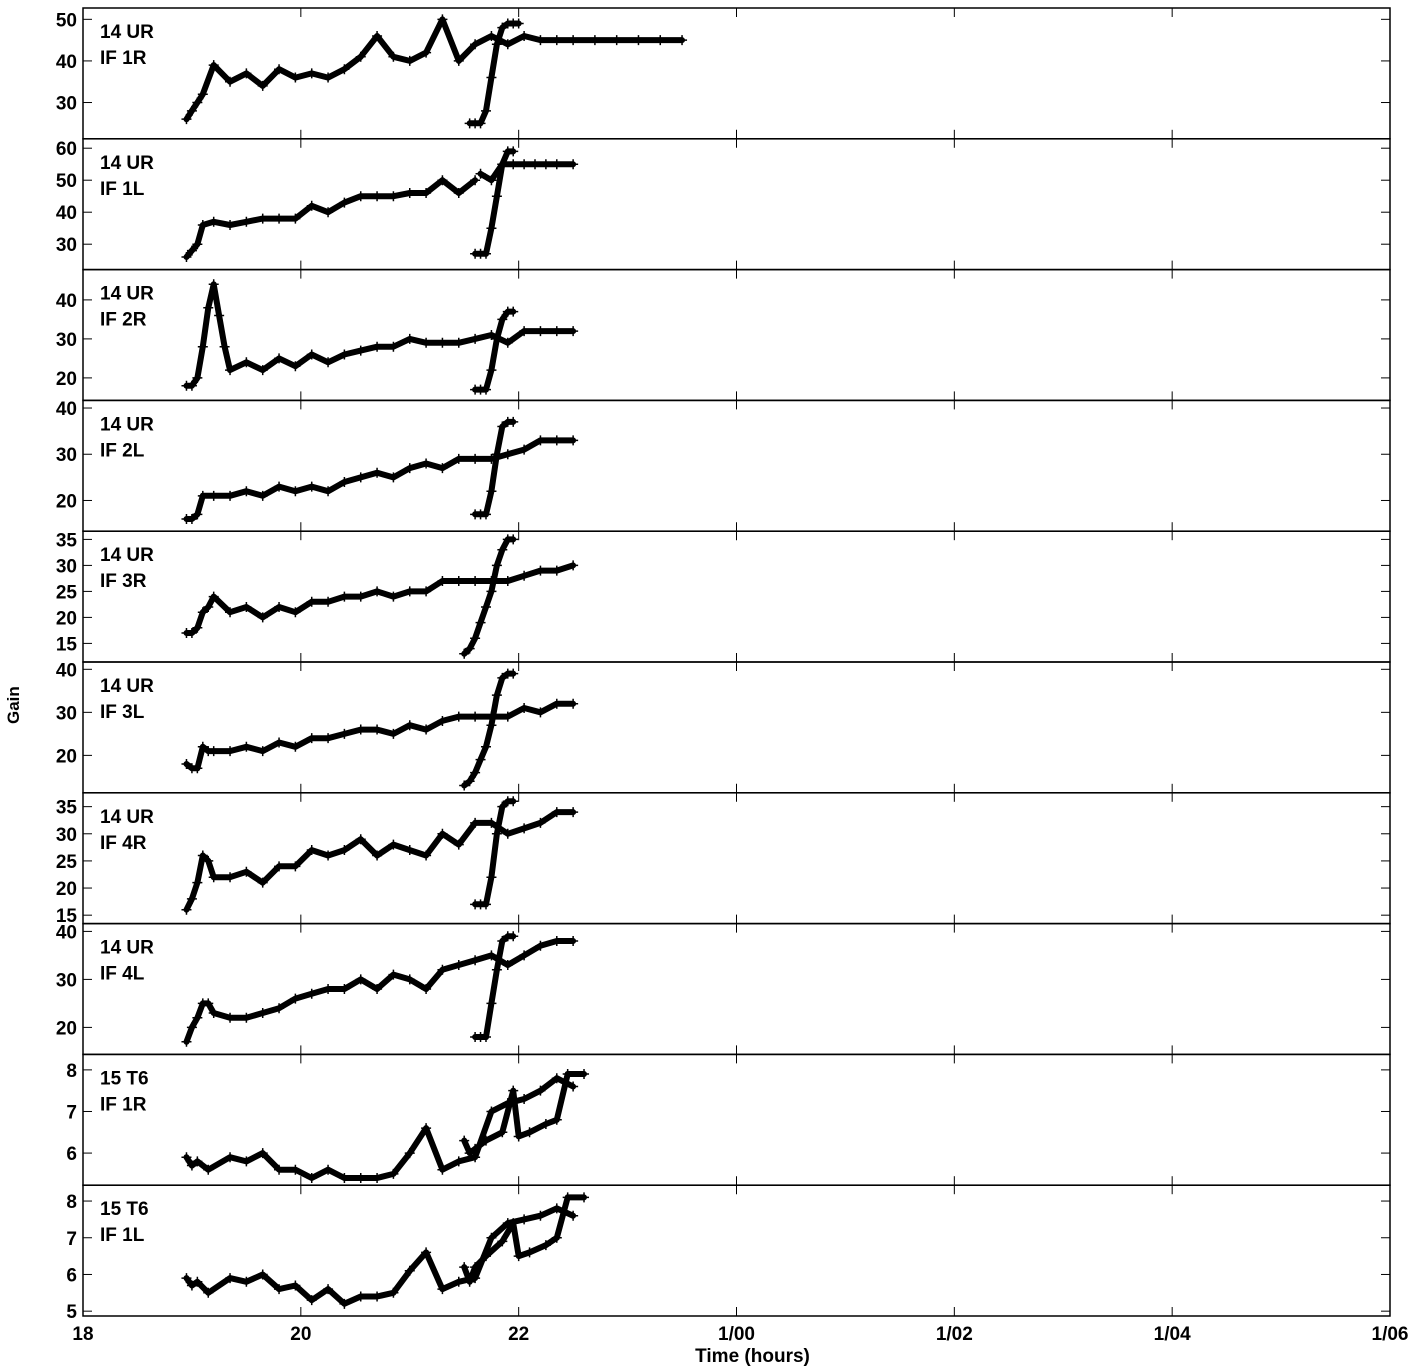 The width and height of the screenshot is (1415, 1371). Describe the element at coordinates (1172, 1334) in the screenshot. I see `x-tick-label: 1/04` at that location.